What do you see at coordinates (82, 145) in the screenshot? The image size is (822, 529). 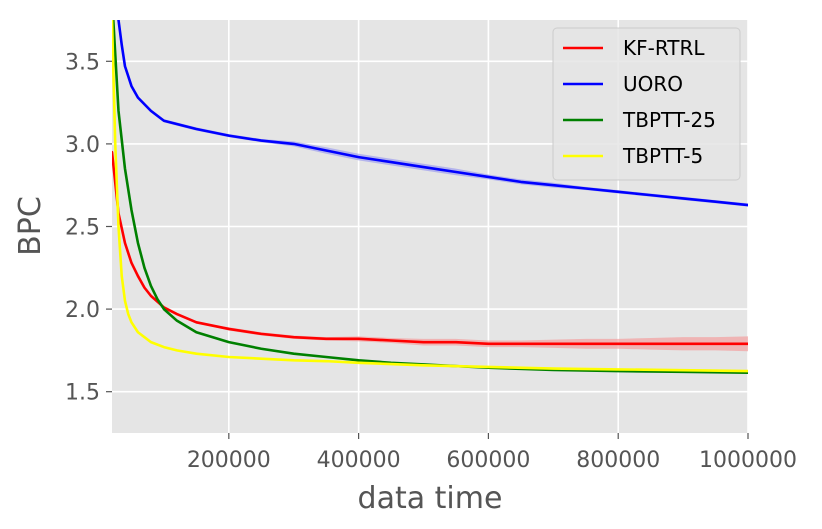 I see `y-tick-label: 3.0` at bounding box center [82, 145].